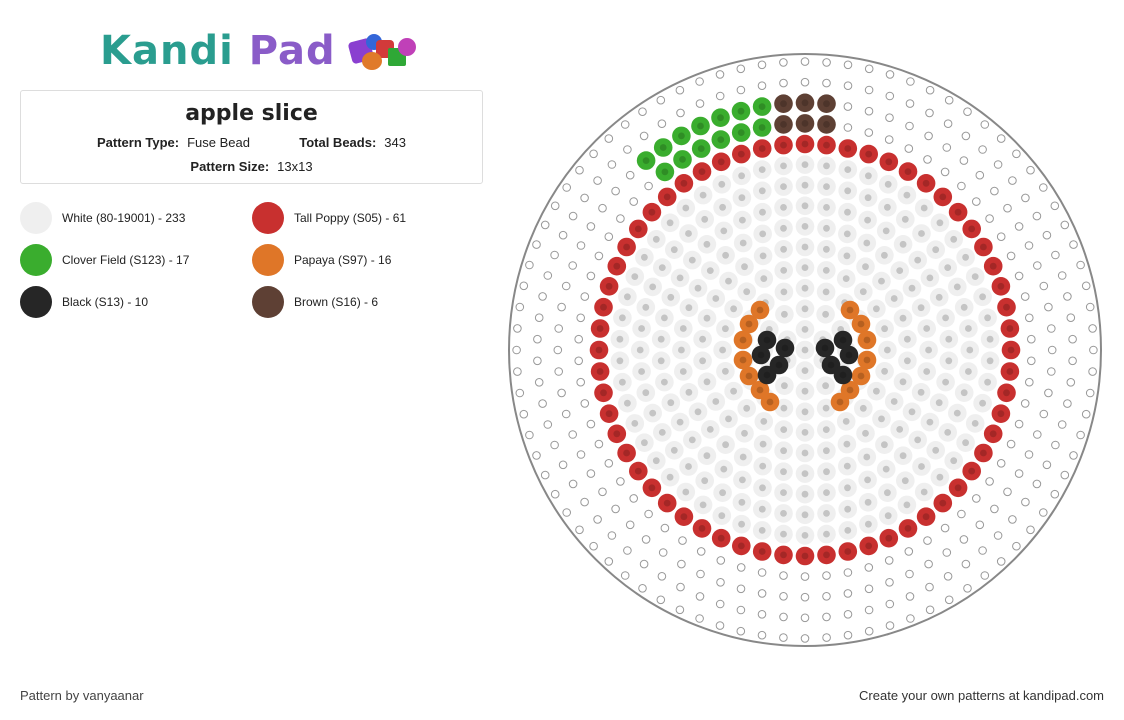  What do you see at coordinates (126, 260) in the screenshot?
I see `legend-label: Clover Field (S123) - 17` at bounding box center [126, 260].